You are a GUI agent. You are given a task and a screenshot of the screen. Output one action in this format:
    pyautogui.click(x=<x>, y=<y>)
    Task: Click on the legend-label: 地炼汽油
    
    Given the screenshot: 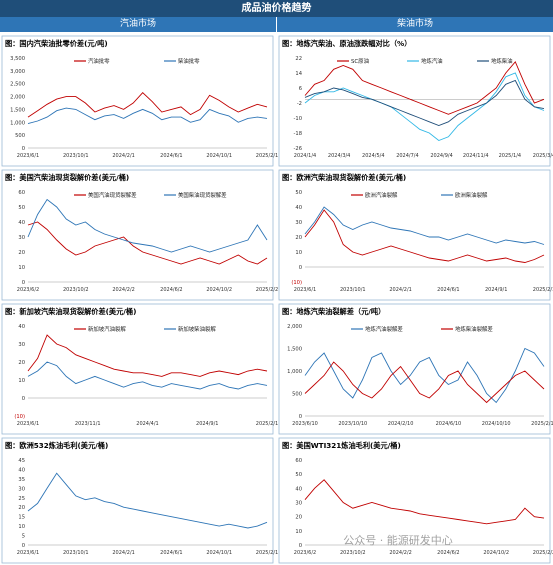 What is the action you would take?
    pyautogui.click(x=432, y=61)
    